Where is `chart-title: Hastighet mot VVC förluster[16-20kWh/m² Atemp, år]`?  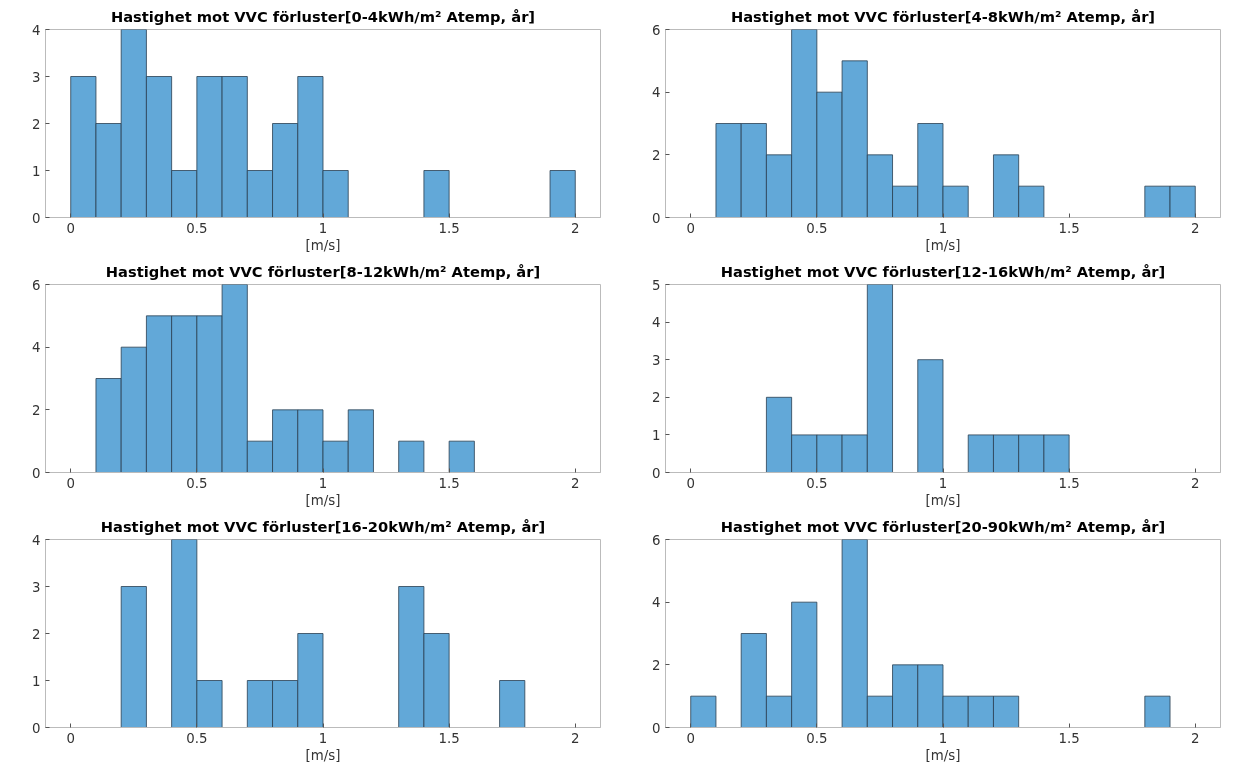 chart-title: Hastighet mot VVC förluster[16-20kWh/m² Atemp, år] is located at coordinates (323, 526).